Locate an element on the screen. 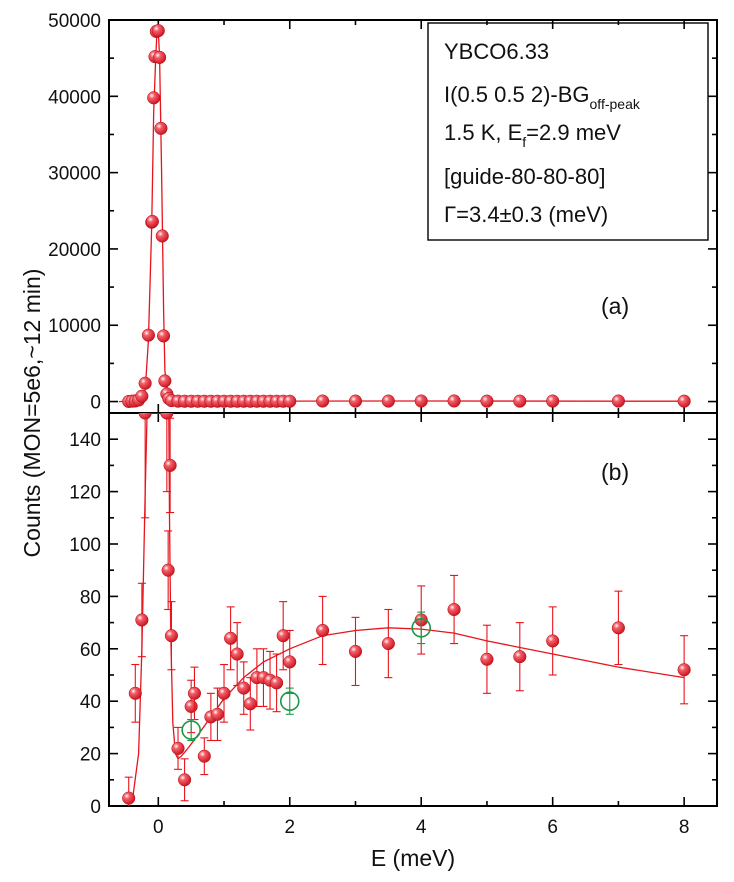 This screenshot has width=734, height=882. y-axis-title: Counts (MON=5e6,~12 min) is located at coordinates (32, 413).